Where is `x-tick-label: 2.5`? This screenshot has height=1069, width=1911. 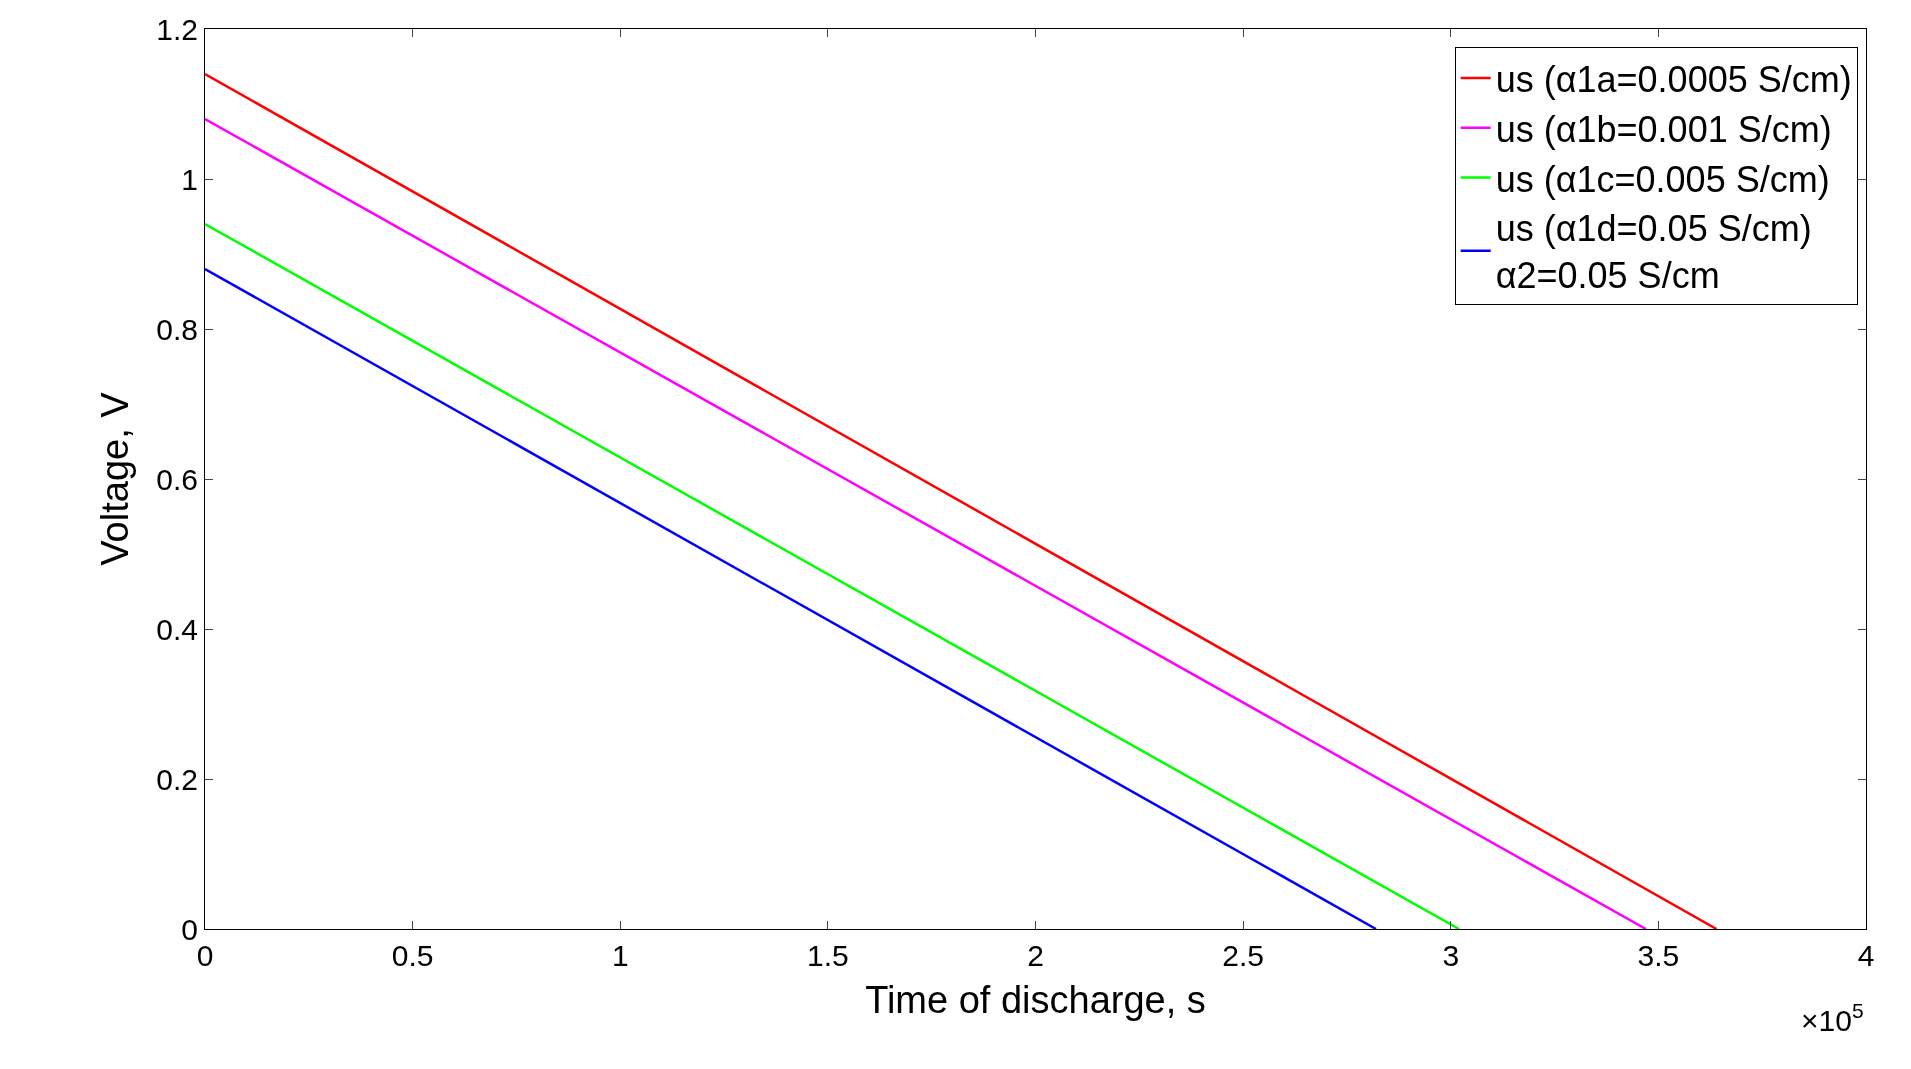
x-tick-label: 2.5 is located at coordinates (1243, 955).